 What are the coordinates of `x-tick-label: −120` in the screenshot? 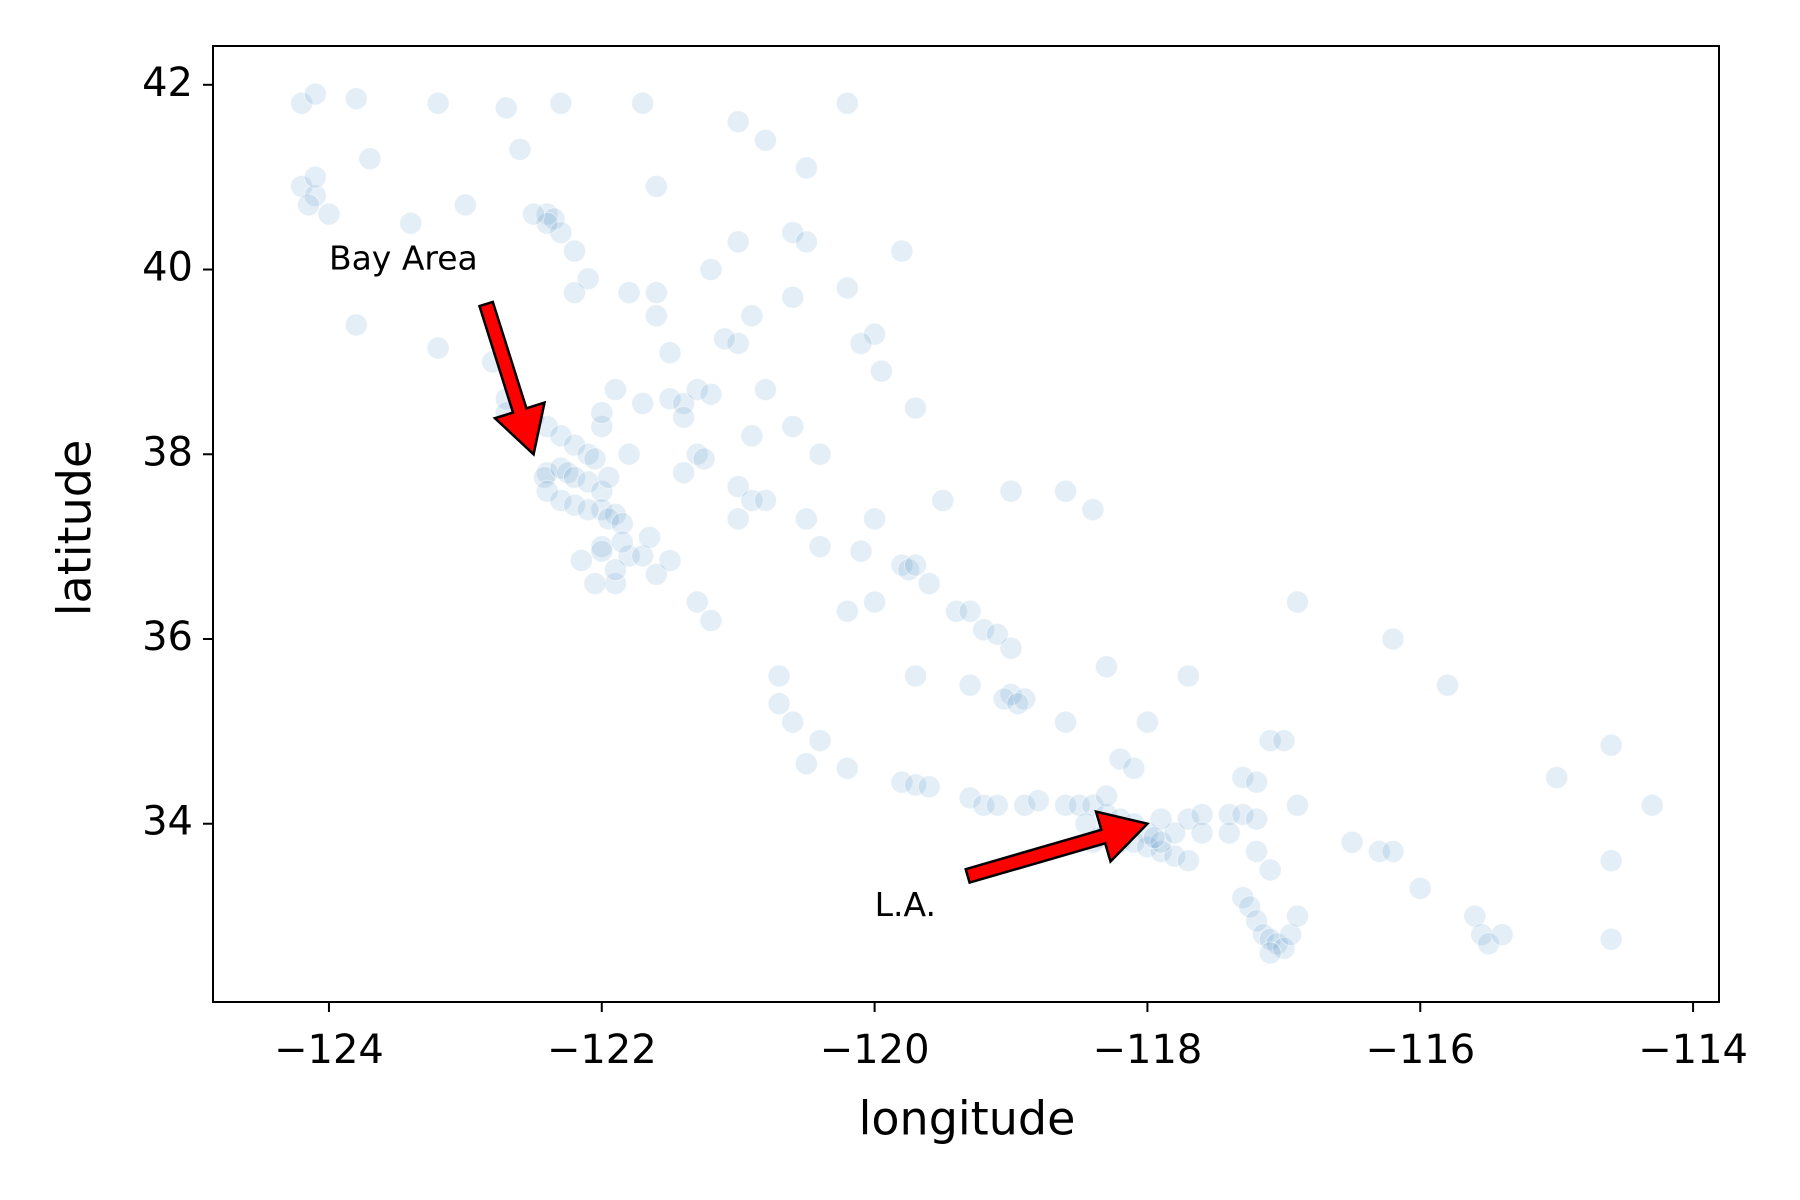 It's located at (875, 1050).